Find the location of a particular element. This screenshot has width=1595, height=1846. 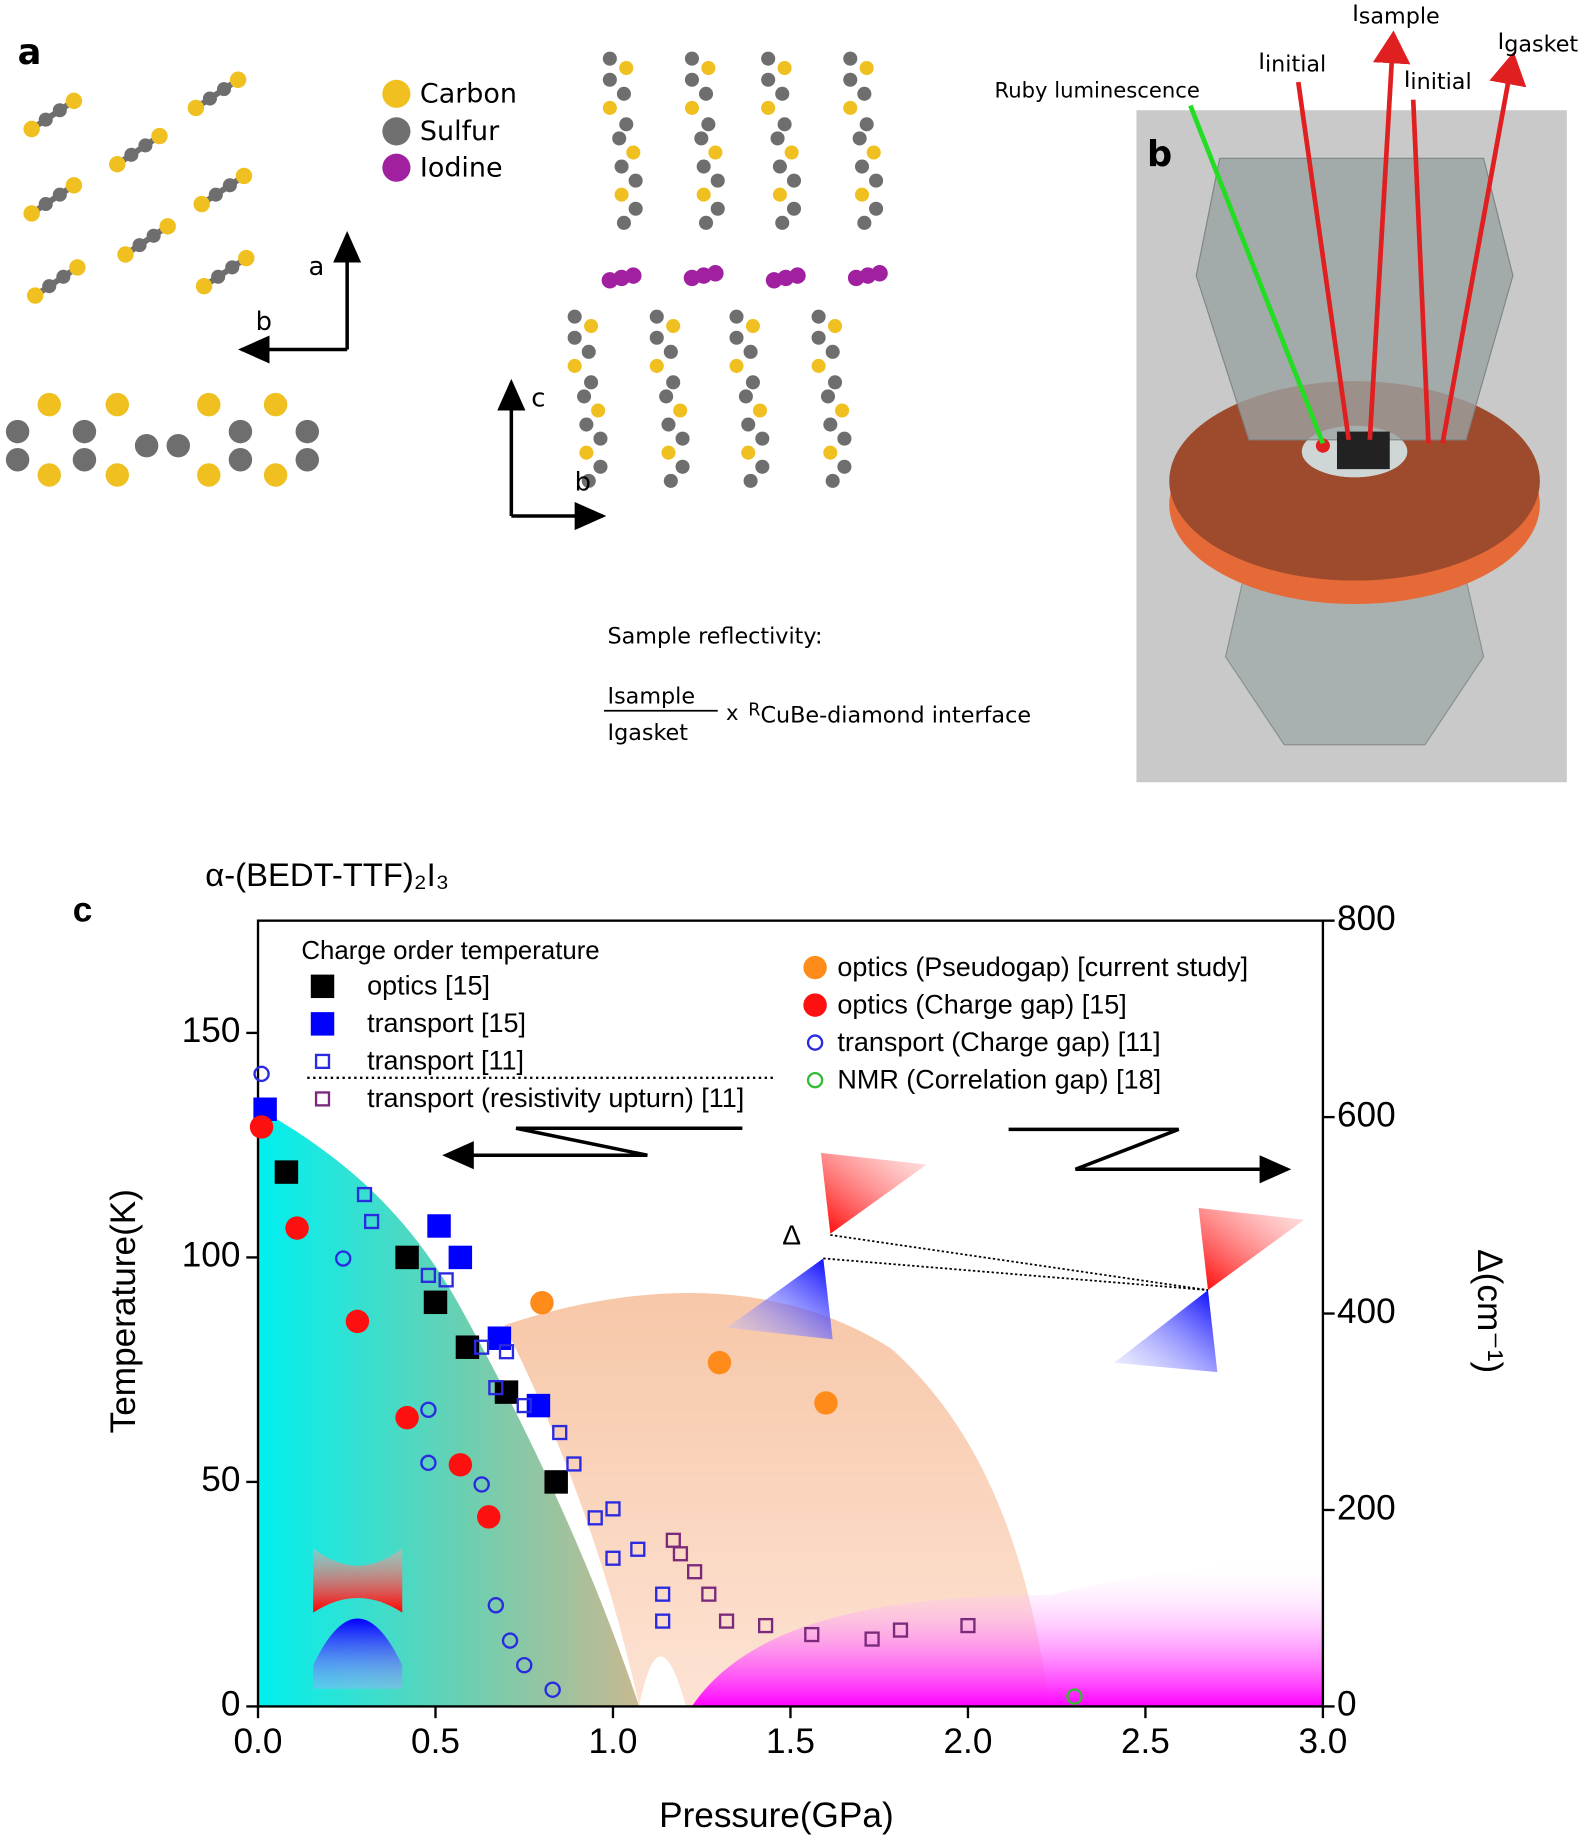

formula-caption: Sample reflectivity: is located at coordinates (715, 636).